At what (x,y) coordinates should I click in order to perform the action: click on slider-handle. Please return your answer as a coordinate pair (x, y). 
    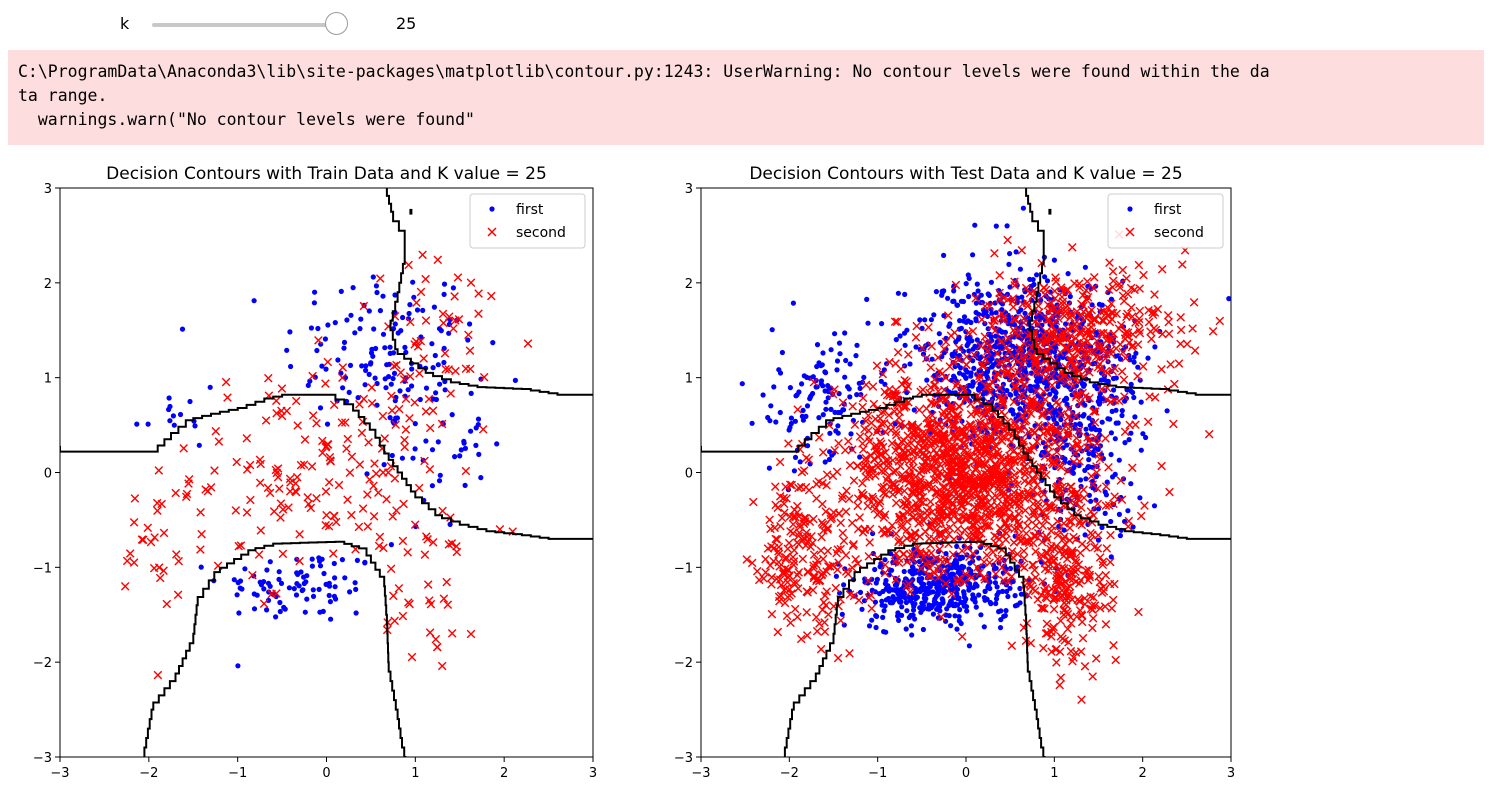
    Looking at the image, I should click on (336, 23).